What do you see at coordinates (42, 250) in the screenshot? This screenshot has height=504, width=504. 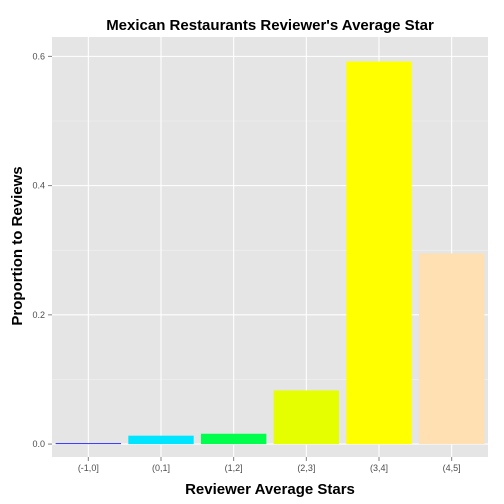 I see `y-axis: 0.0 0.2 0.4 0.6` at bounding box center [42, 250].